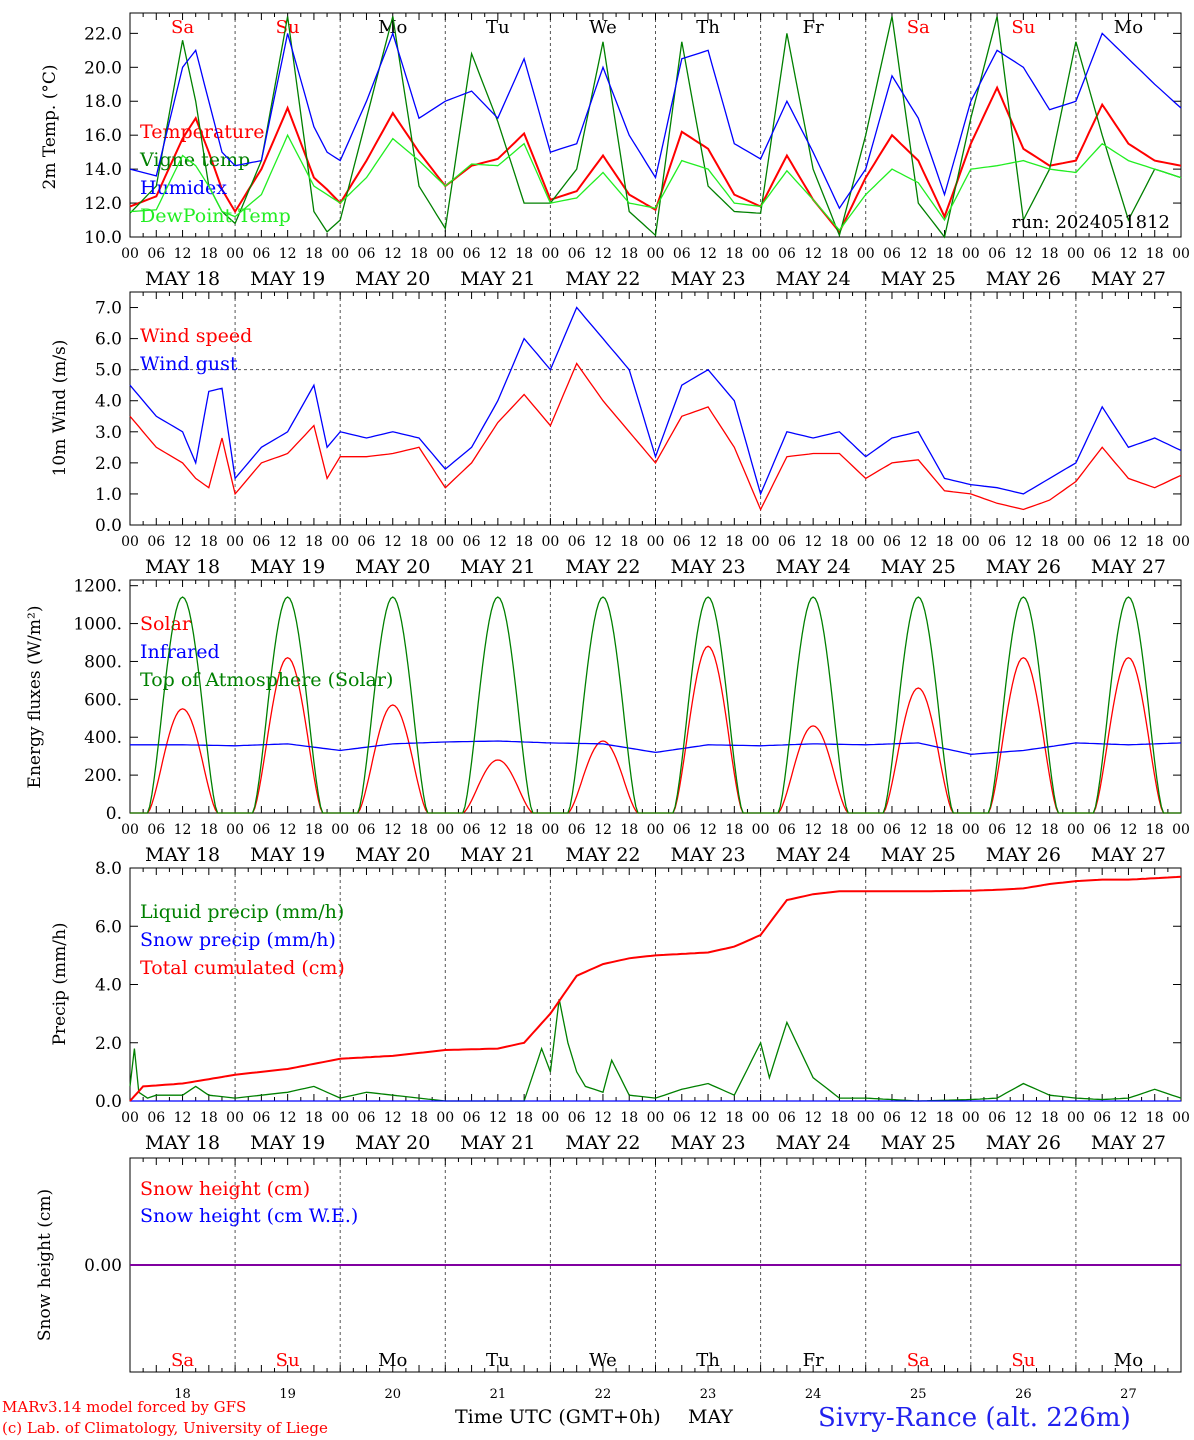  What do you see at coordinates (249, 1216) in the screenshot?
I see `legend-entry: Snow height (cm W.E.)` at bounding box center [249, 1216].